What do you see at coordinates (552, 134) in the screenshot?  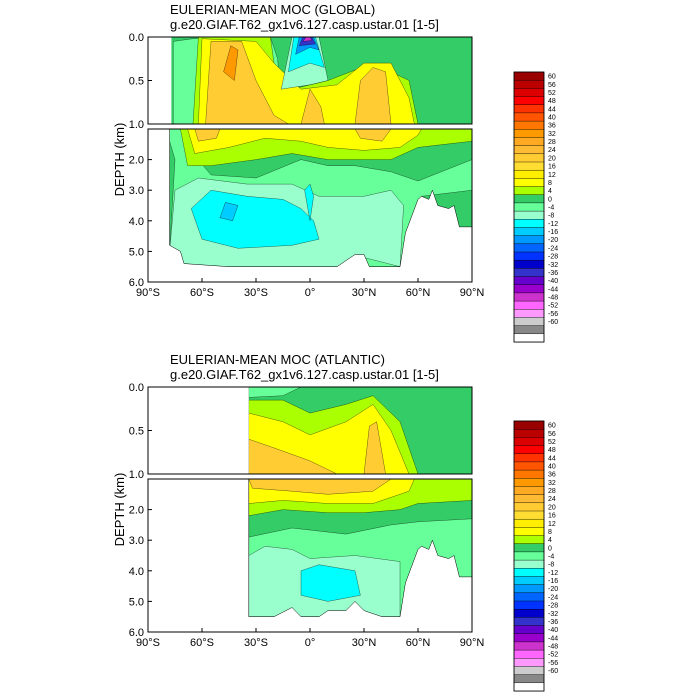 I see `colorbar-label: 32` at bounding box center [552, 134].